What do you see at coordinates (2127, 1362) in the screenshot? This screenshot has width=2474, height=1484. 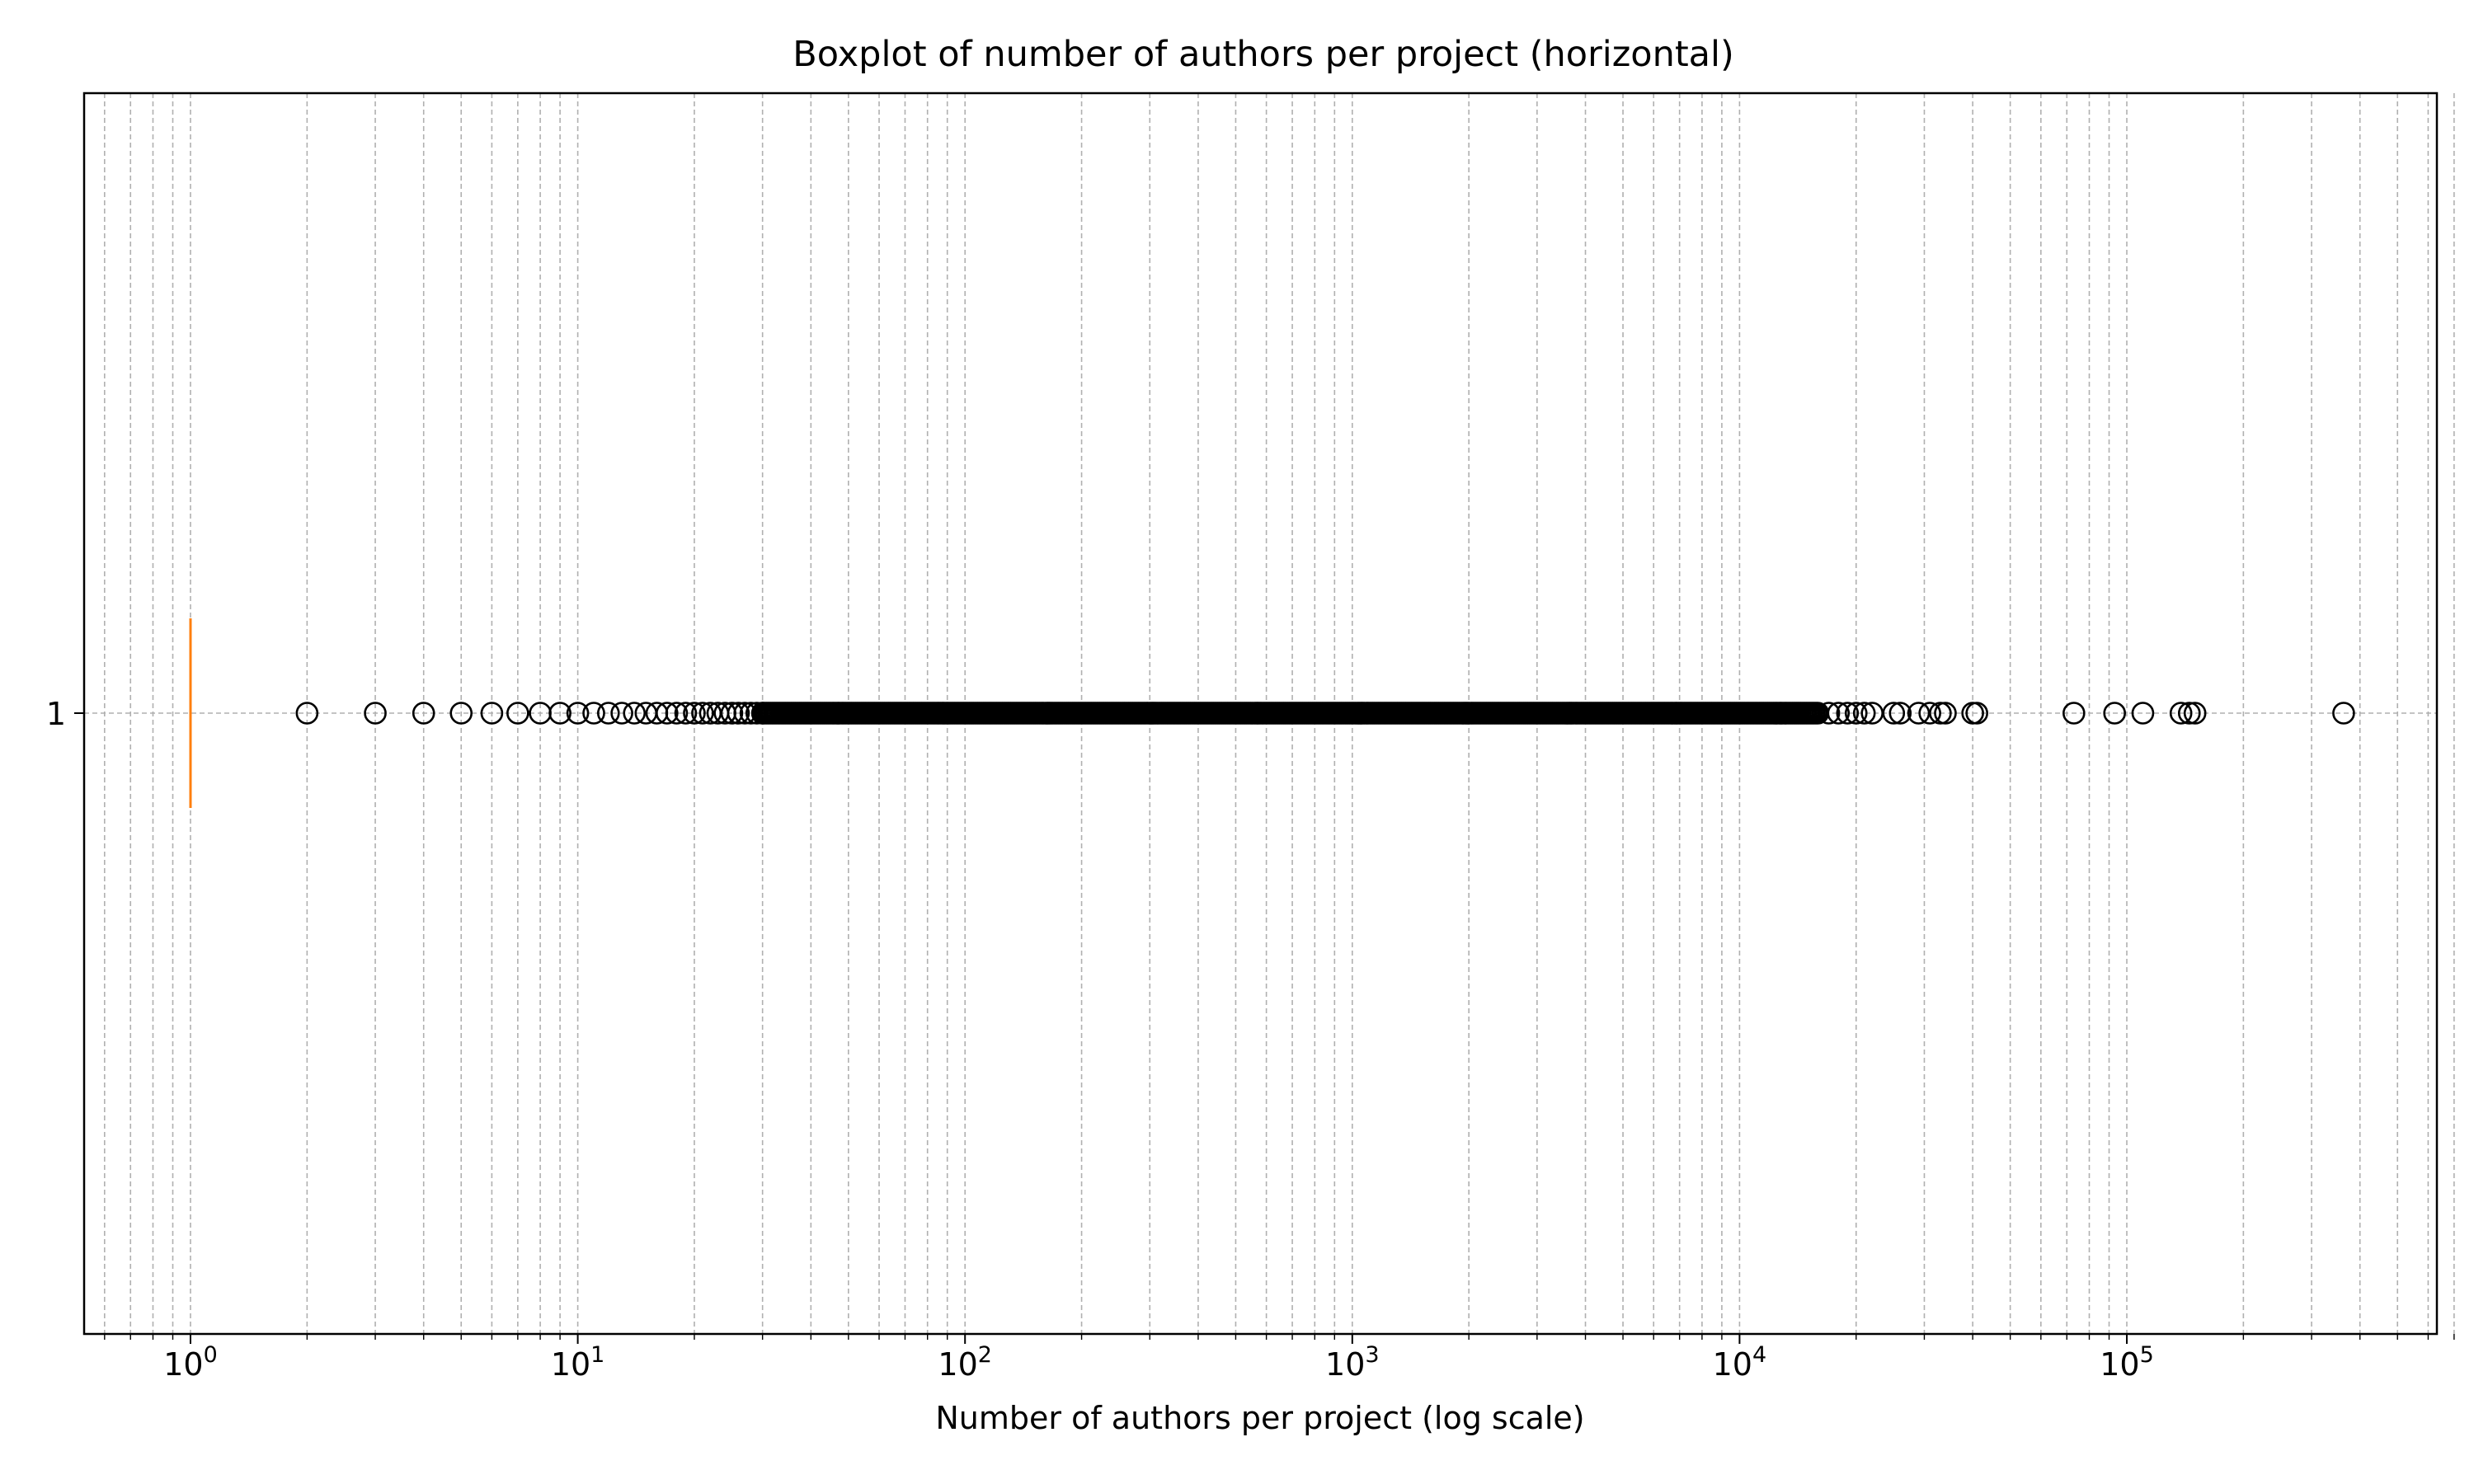 I see `x-tick-label: 10⁵` at bounding box center [2127, 1362].